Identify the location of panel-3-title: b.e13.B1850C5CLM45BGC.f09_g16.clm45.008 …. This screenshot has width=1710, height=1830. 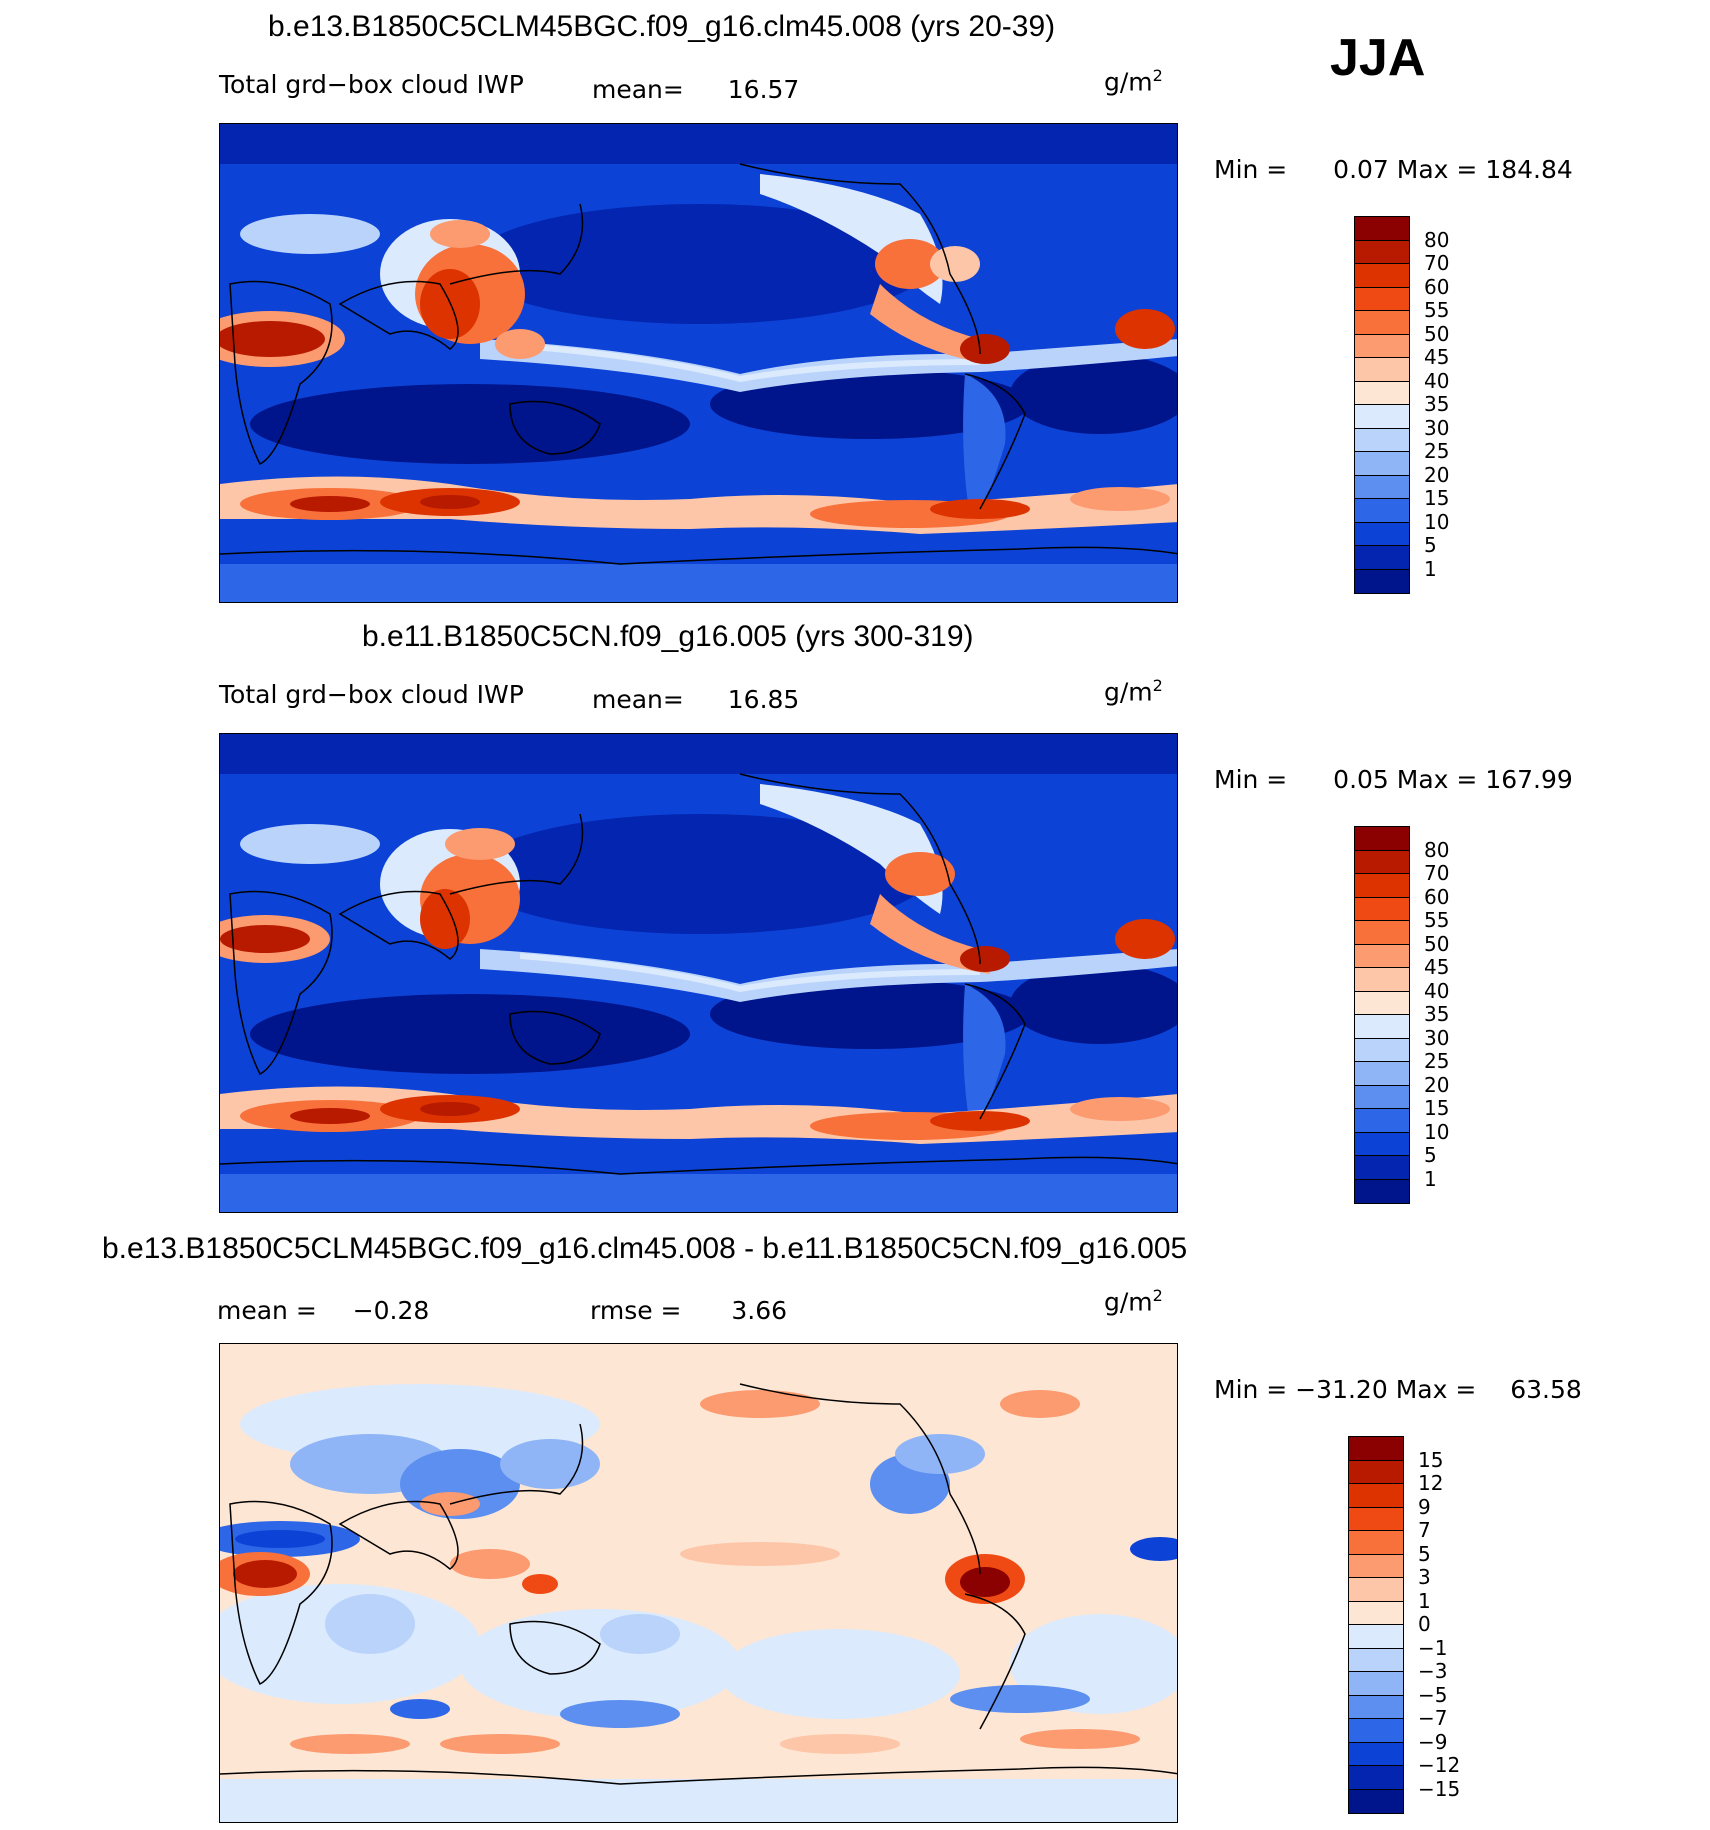
(645, 1248).